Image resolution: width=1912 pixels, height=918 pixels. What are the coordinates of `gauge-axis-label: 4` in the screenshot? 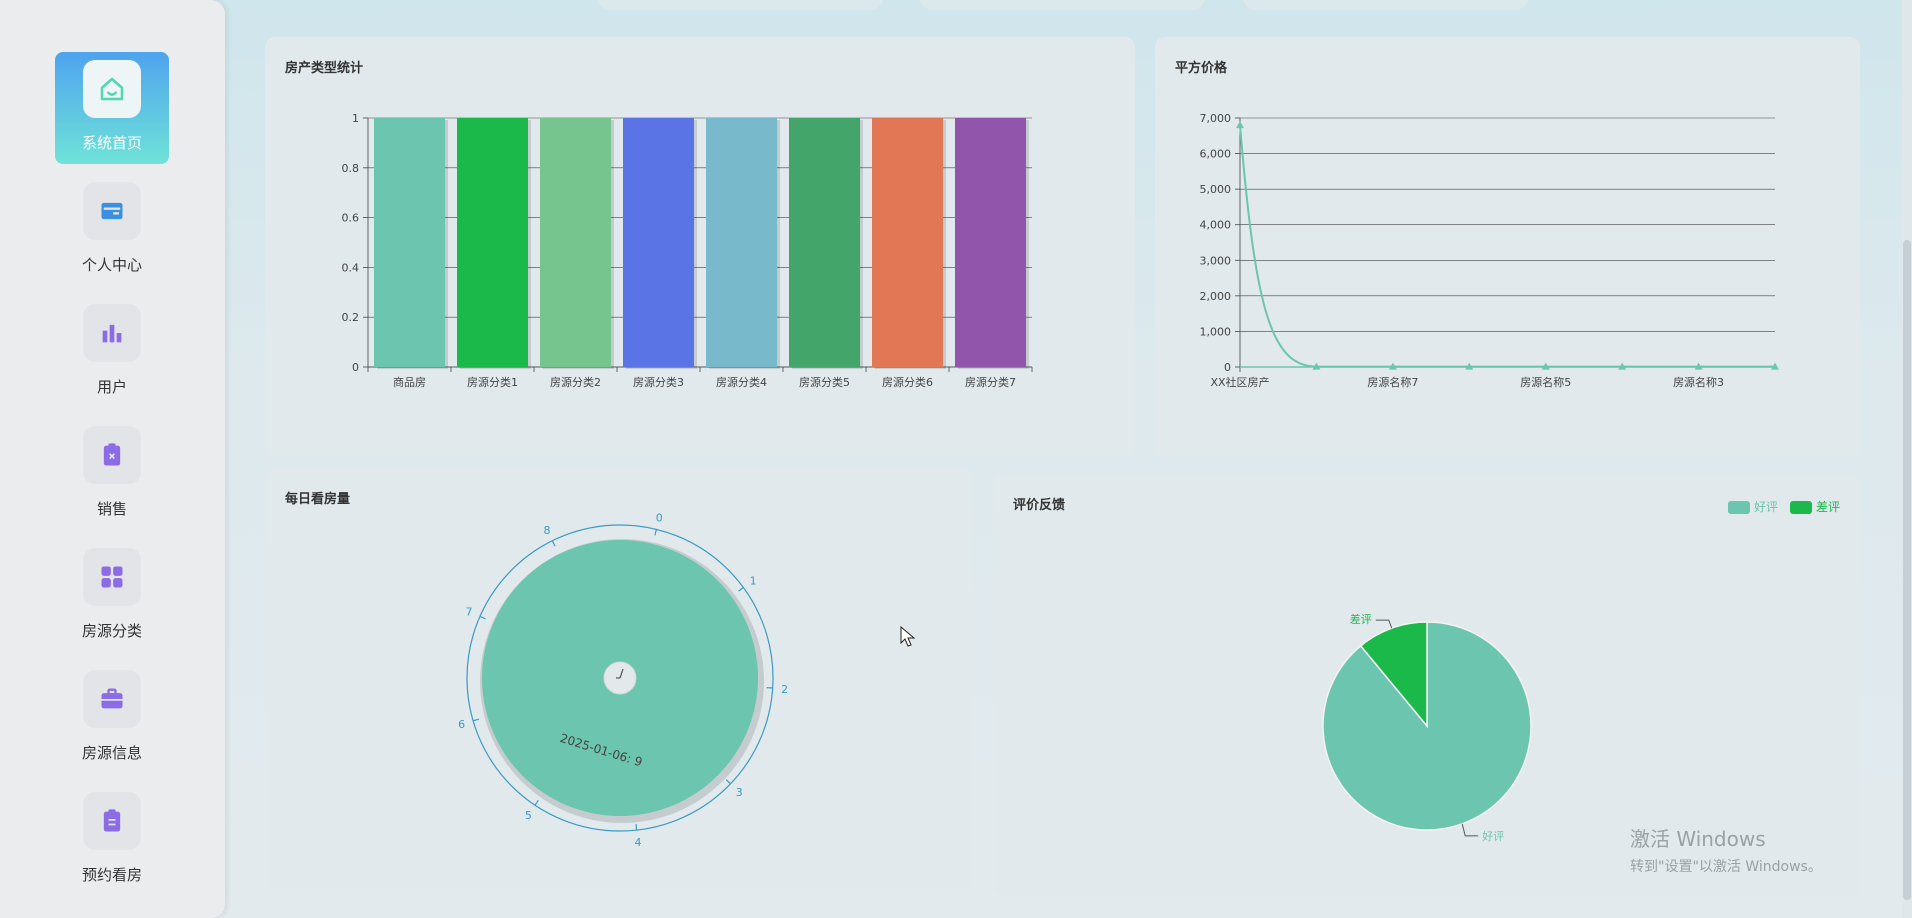 It's located at (637, 842).